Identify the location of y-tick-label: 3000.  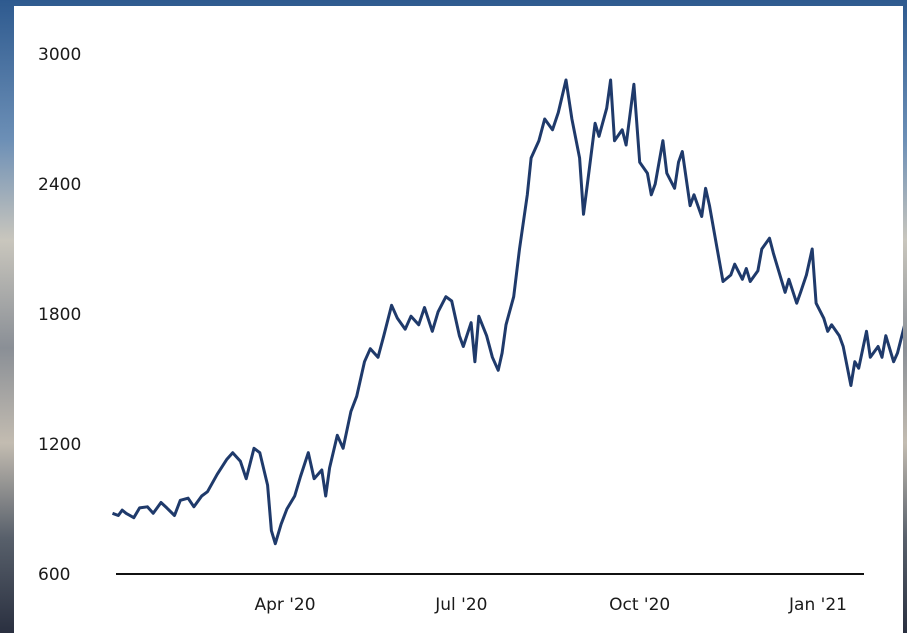
(59, 55).